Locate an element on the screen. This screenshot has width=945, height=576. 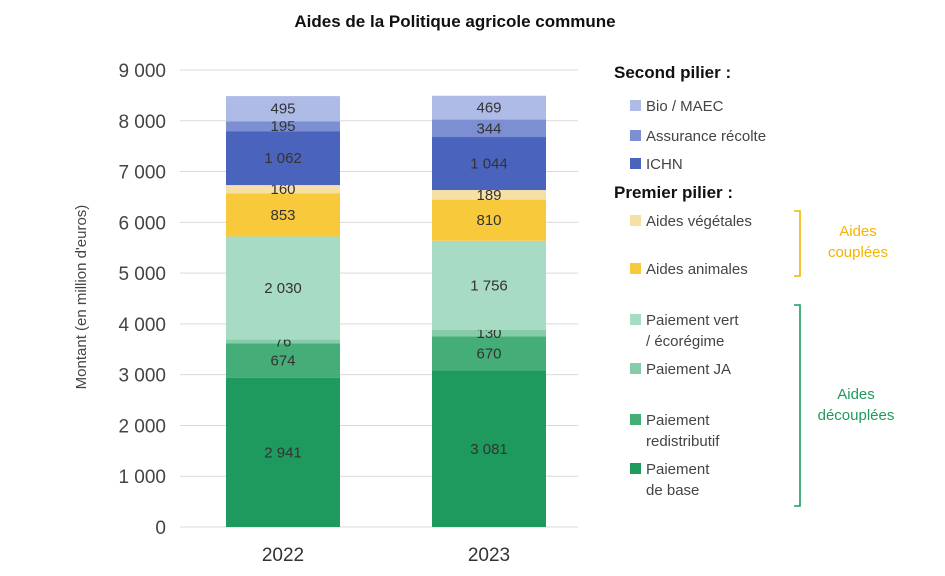
data-label: 160 is located at coordinates (282, 189).